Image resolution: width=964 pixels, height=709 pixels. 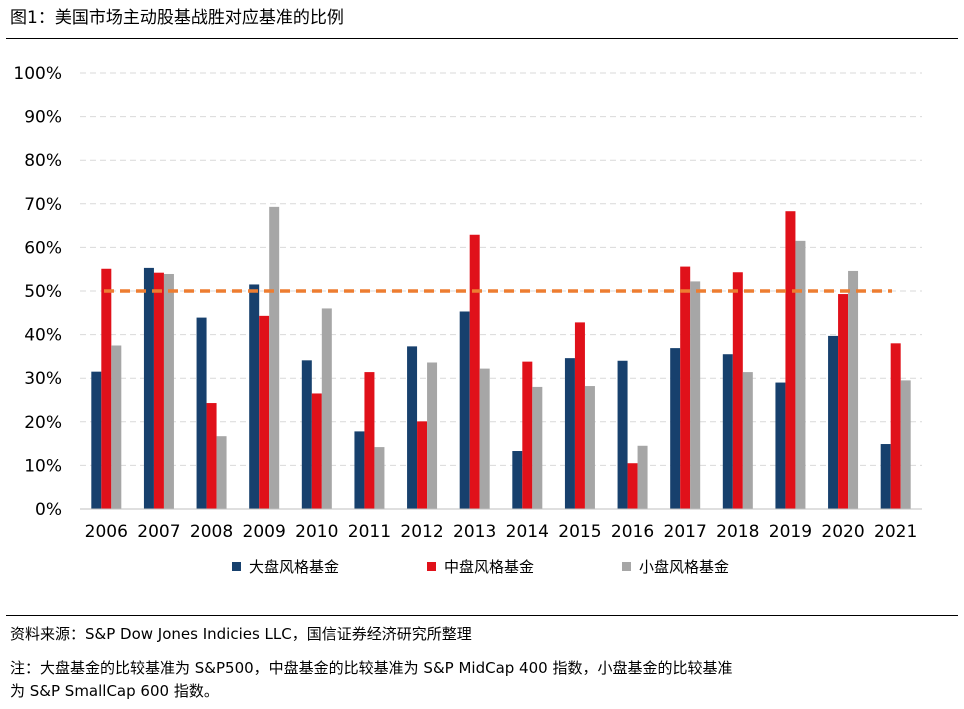 What do you see at coordinates (482, 38) in the screenshot?
I see `top-rule` at bounding box center [482, 38].